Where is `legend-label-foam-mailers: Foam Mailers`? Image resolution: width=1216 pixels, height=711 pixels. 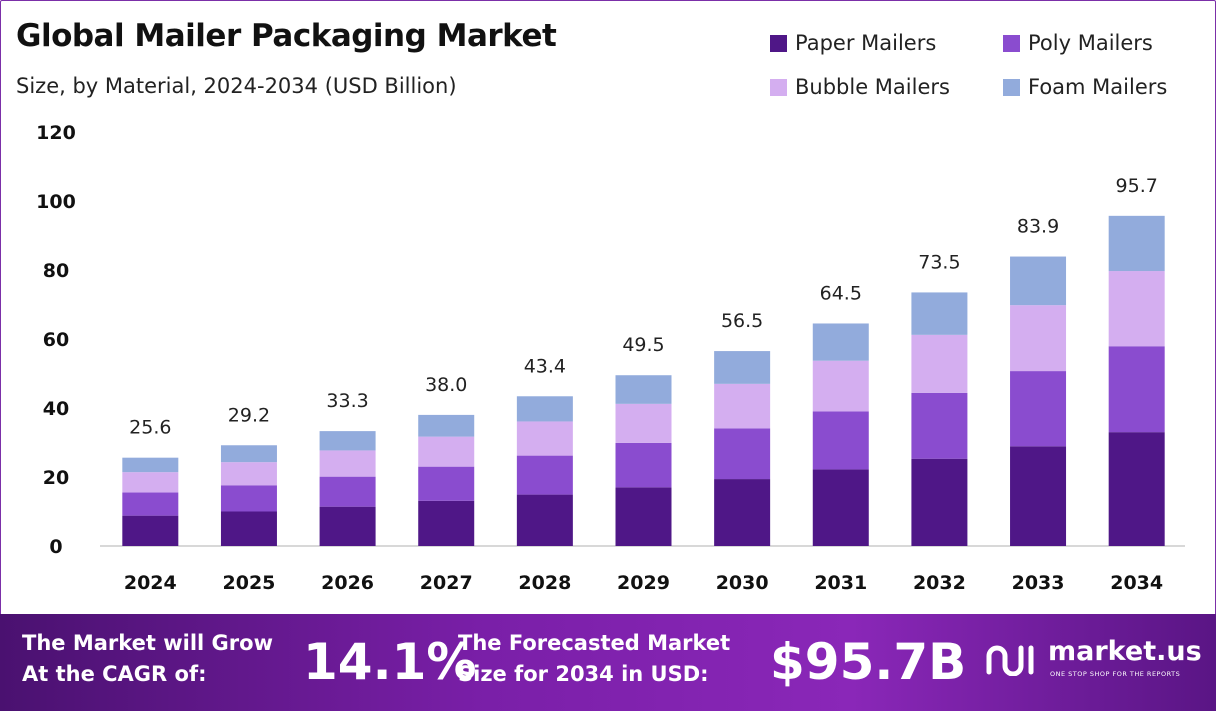 legend-label-foam-mailers: Foam Mailers is located at coordinates (1098, 87).